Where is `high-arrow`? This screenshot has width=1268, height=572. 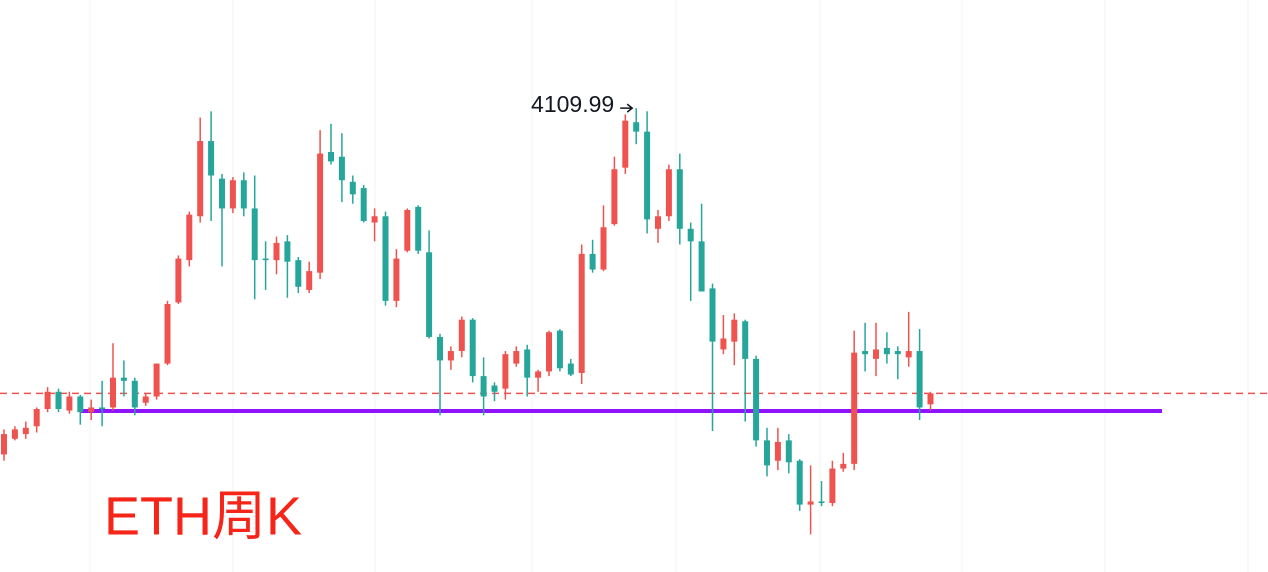
high-arrow is located at coordinates (627, 108).